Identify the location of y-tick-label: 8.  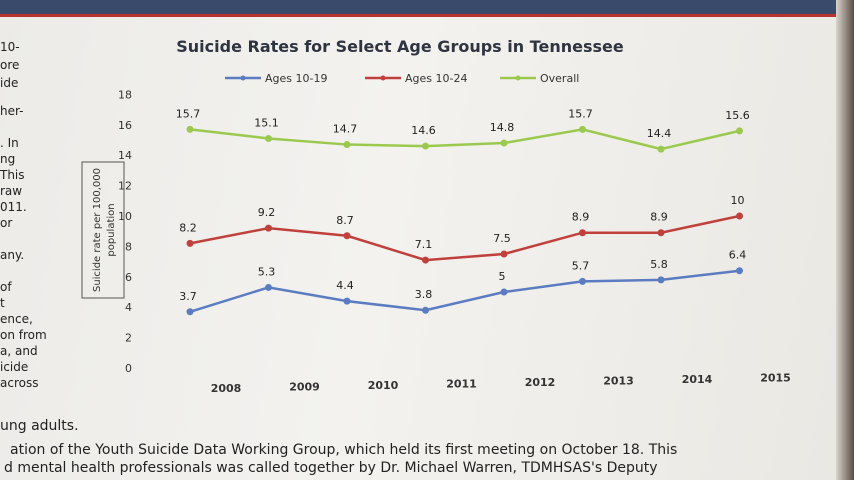
(128, 246).